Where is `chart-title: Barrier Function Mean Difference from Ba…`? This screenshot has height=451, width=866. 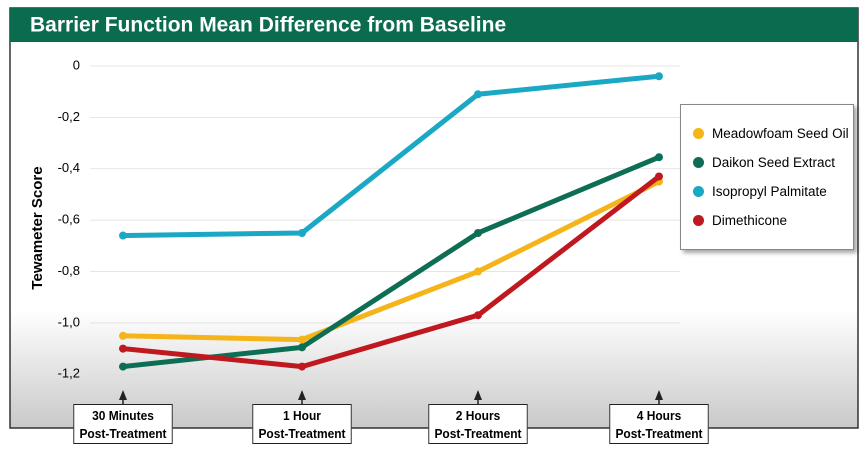 chart-title: Barrier Function Mean Difference from Ba… is located at coordinates (268, 25).